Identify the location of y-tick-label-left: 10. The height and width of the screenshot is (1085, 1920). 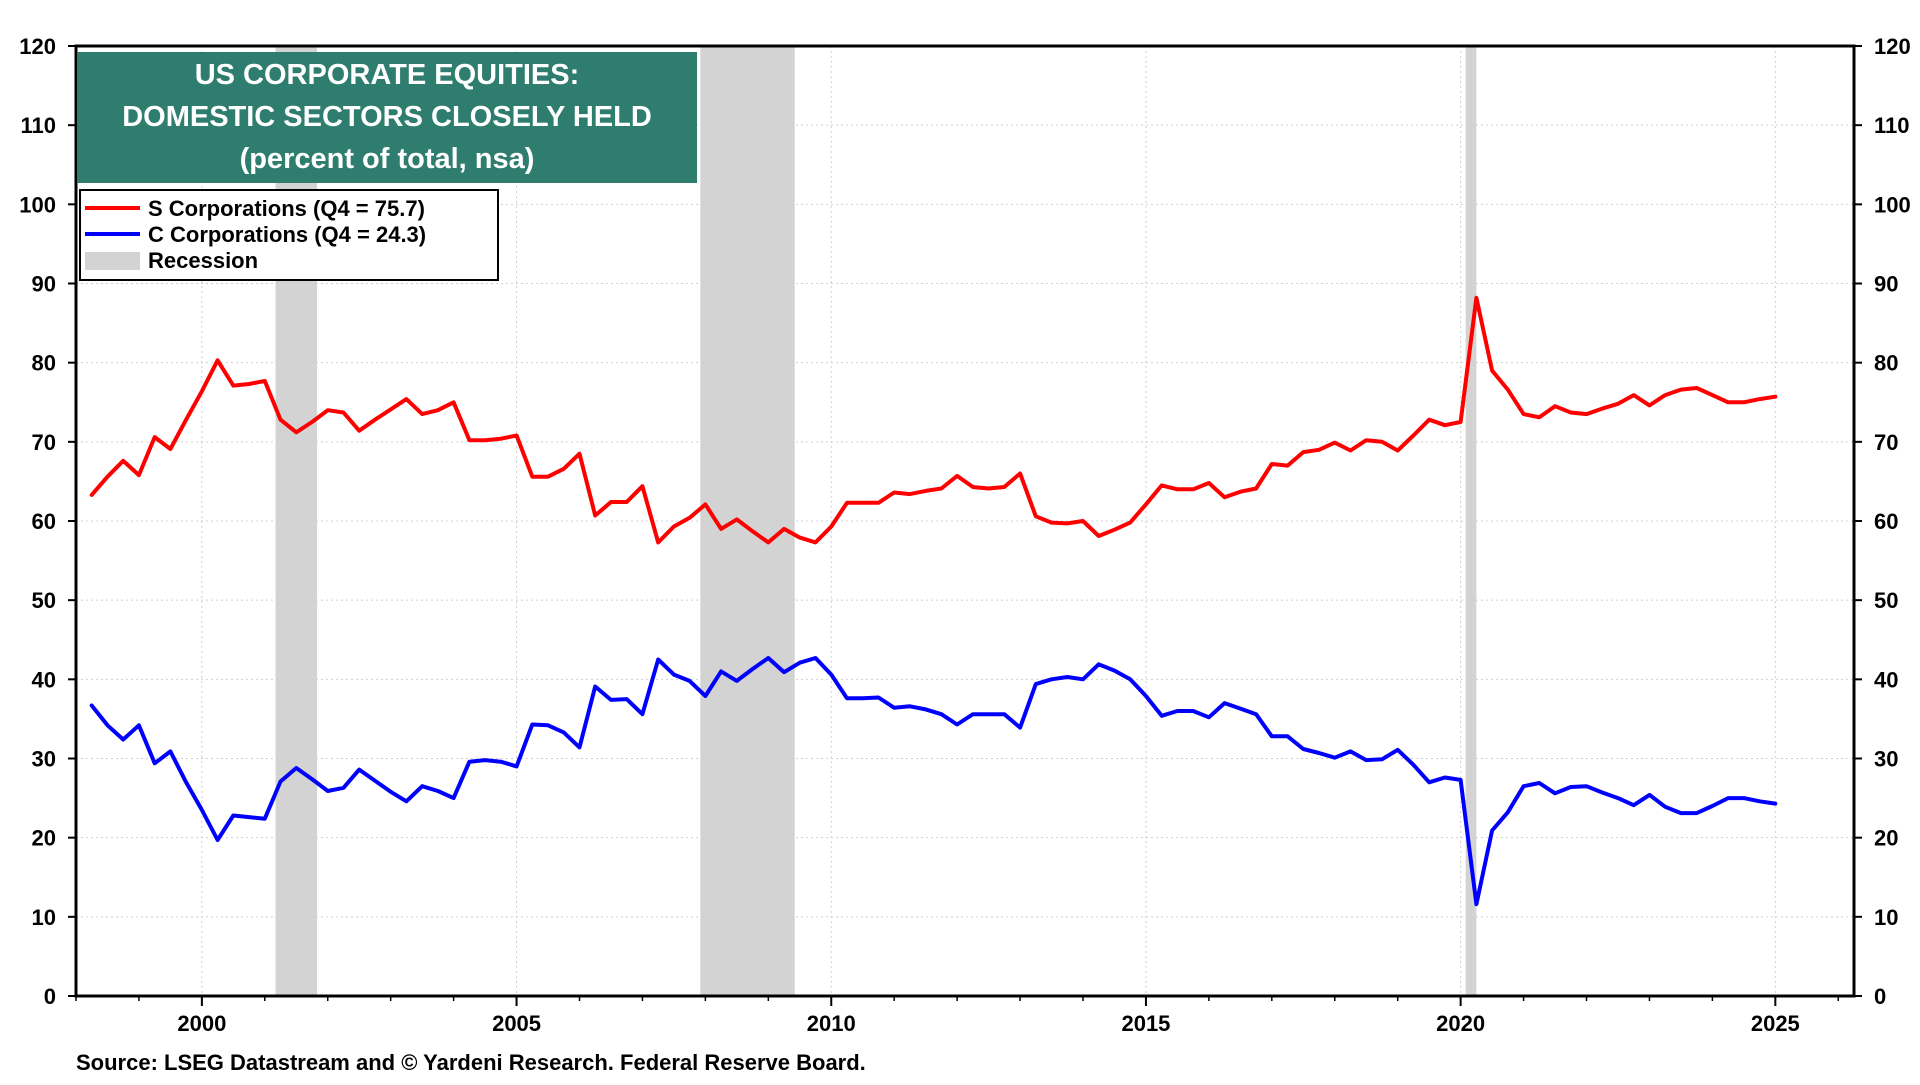
(44, 917).